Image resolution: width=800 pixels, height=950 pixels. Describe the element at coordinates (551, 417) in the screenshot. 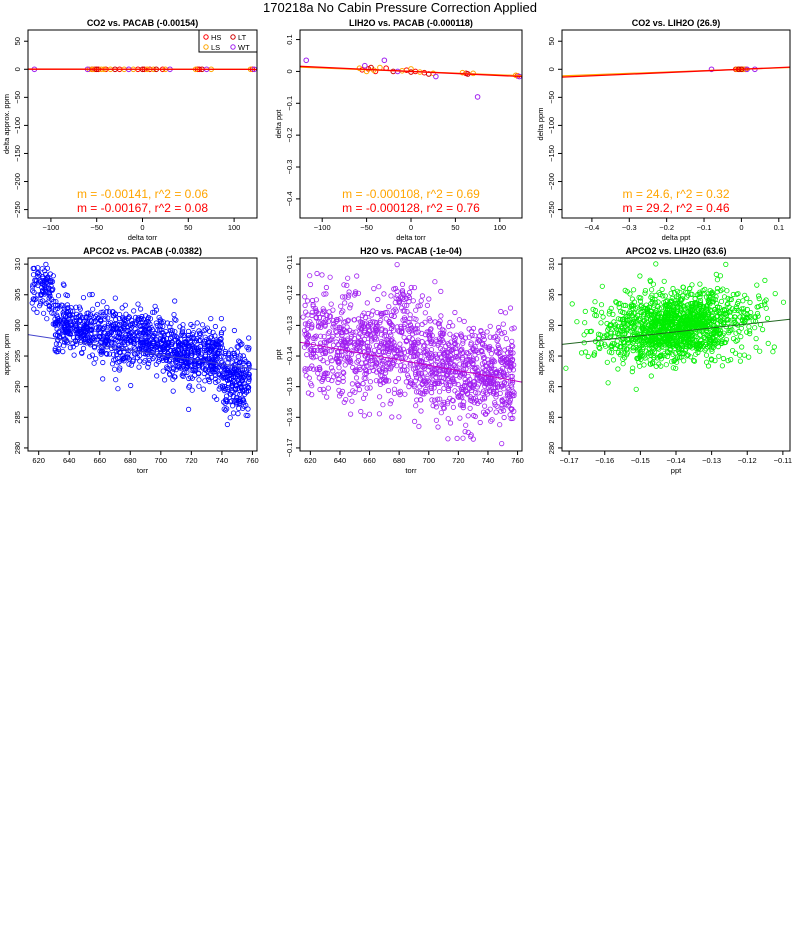

I see `y-tick-label: 285` at that location.